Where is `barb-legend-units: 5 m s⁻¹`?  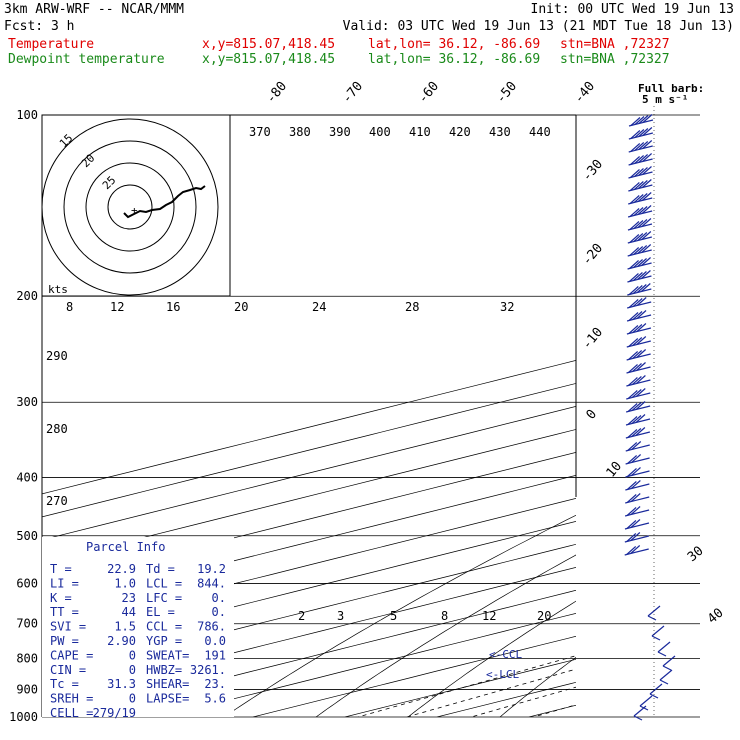
barb-legend-units: 5 m s⁻¹ is located at coordinates (665, 99).